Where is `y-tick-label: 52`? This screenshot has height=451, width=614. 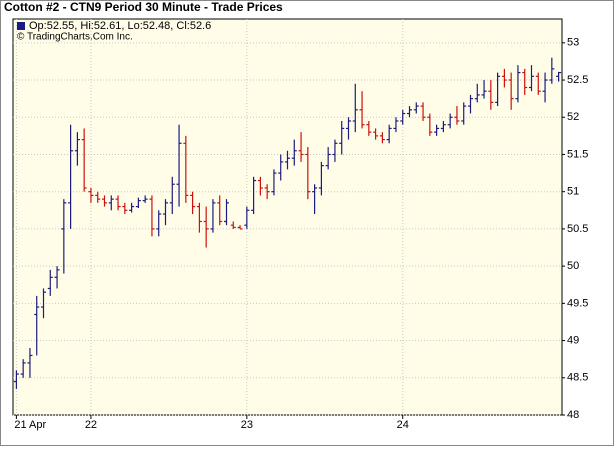
y-tick-label: 52 is located at coordinates (573, 117).